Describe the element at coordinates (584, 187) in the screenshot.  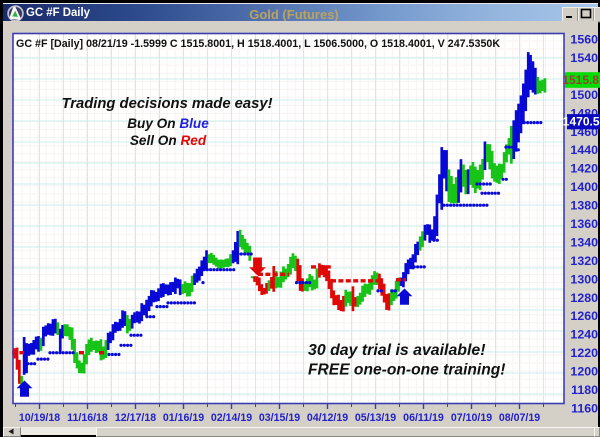
I see `svg-text: 1400` at that location.